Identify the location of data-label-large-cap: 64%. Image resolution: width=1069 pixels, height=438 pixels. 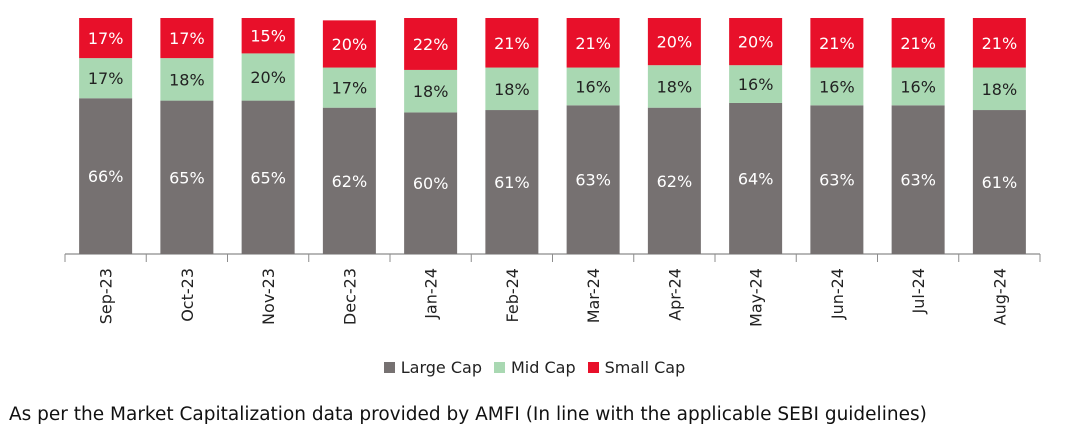
(756, 178).